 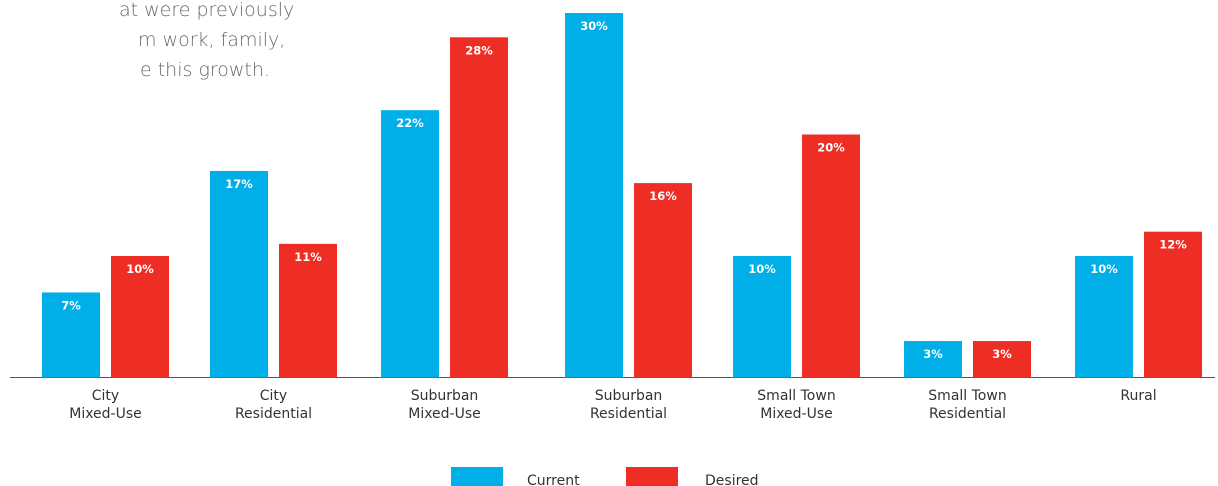 What do you see at coordinates (594, 26) in the screenshot?
I see `current-data-label-4: 30%` at bounding box center [594, 26].